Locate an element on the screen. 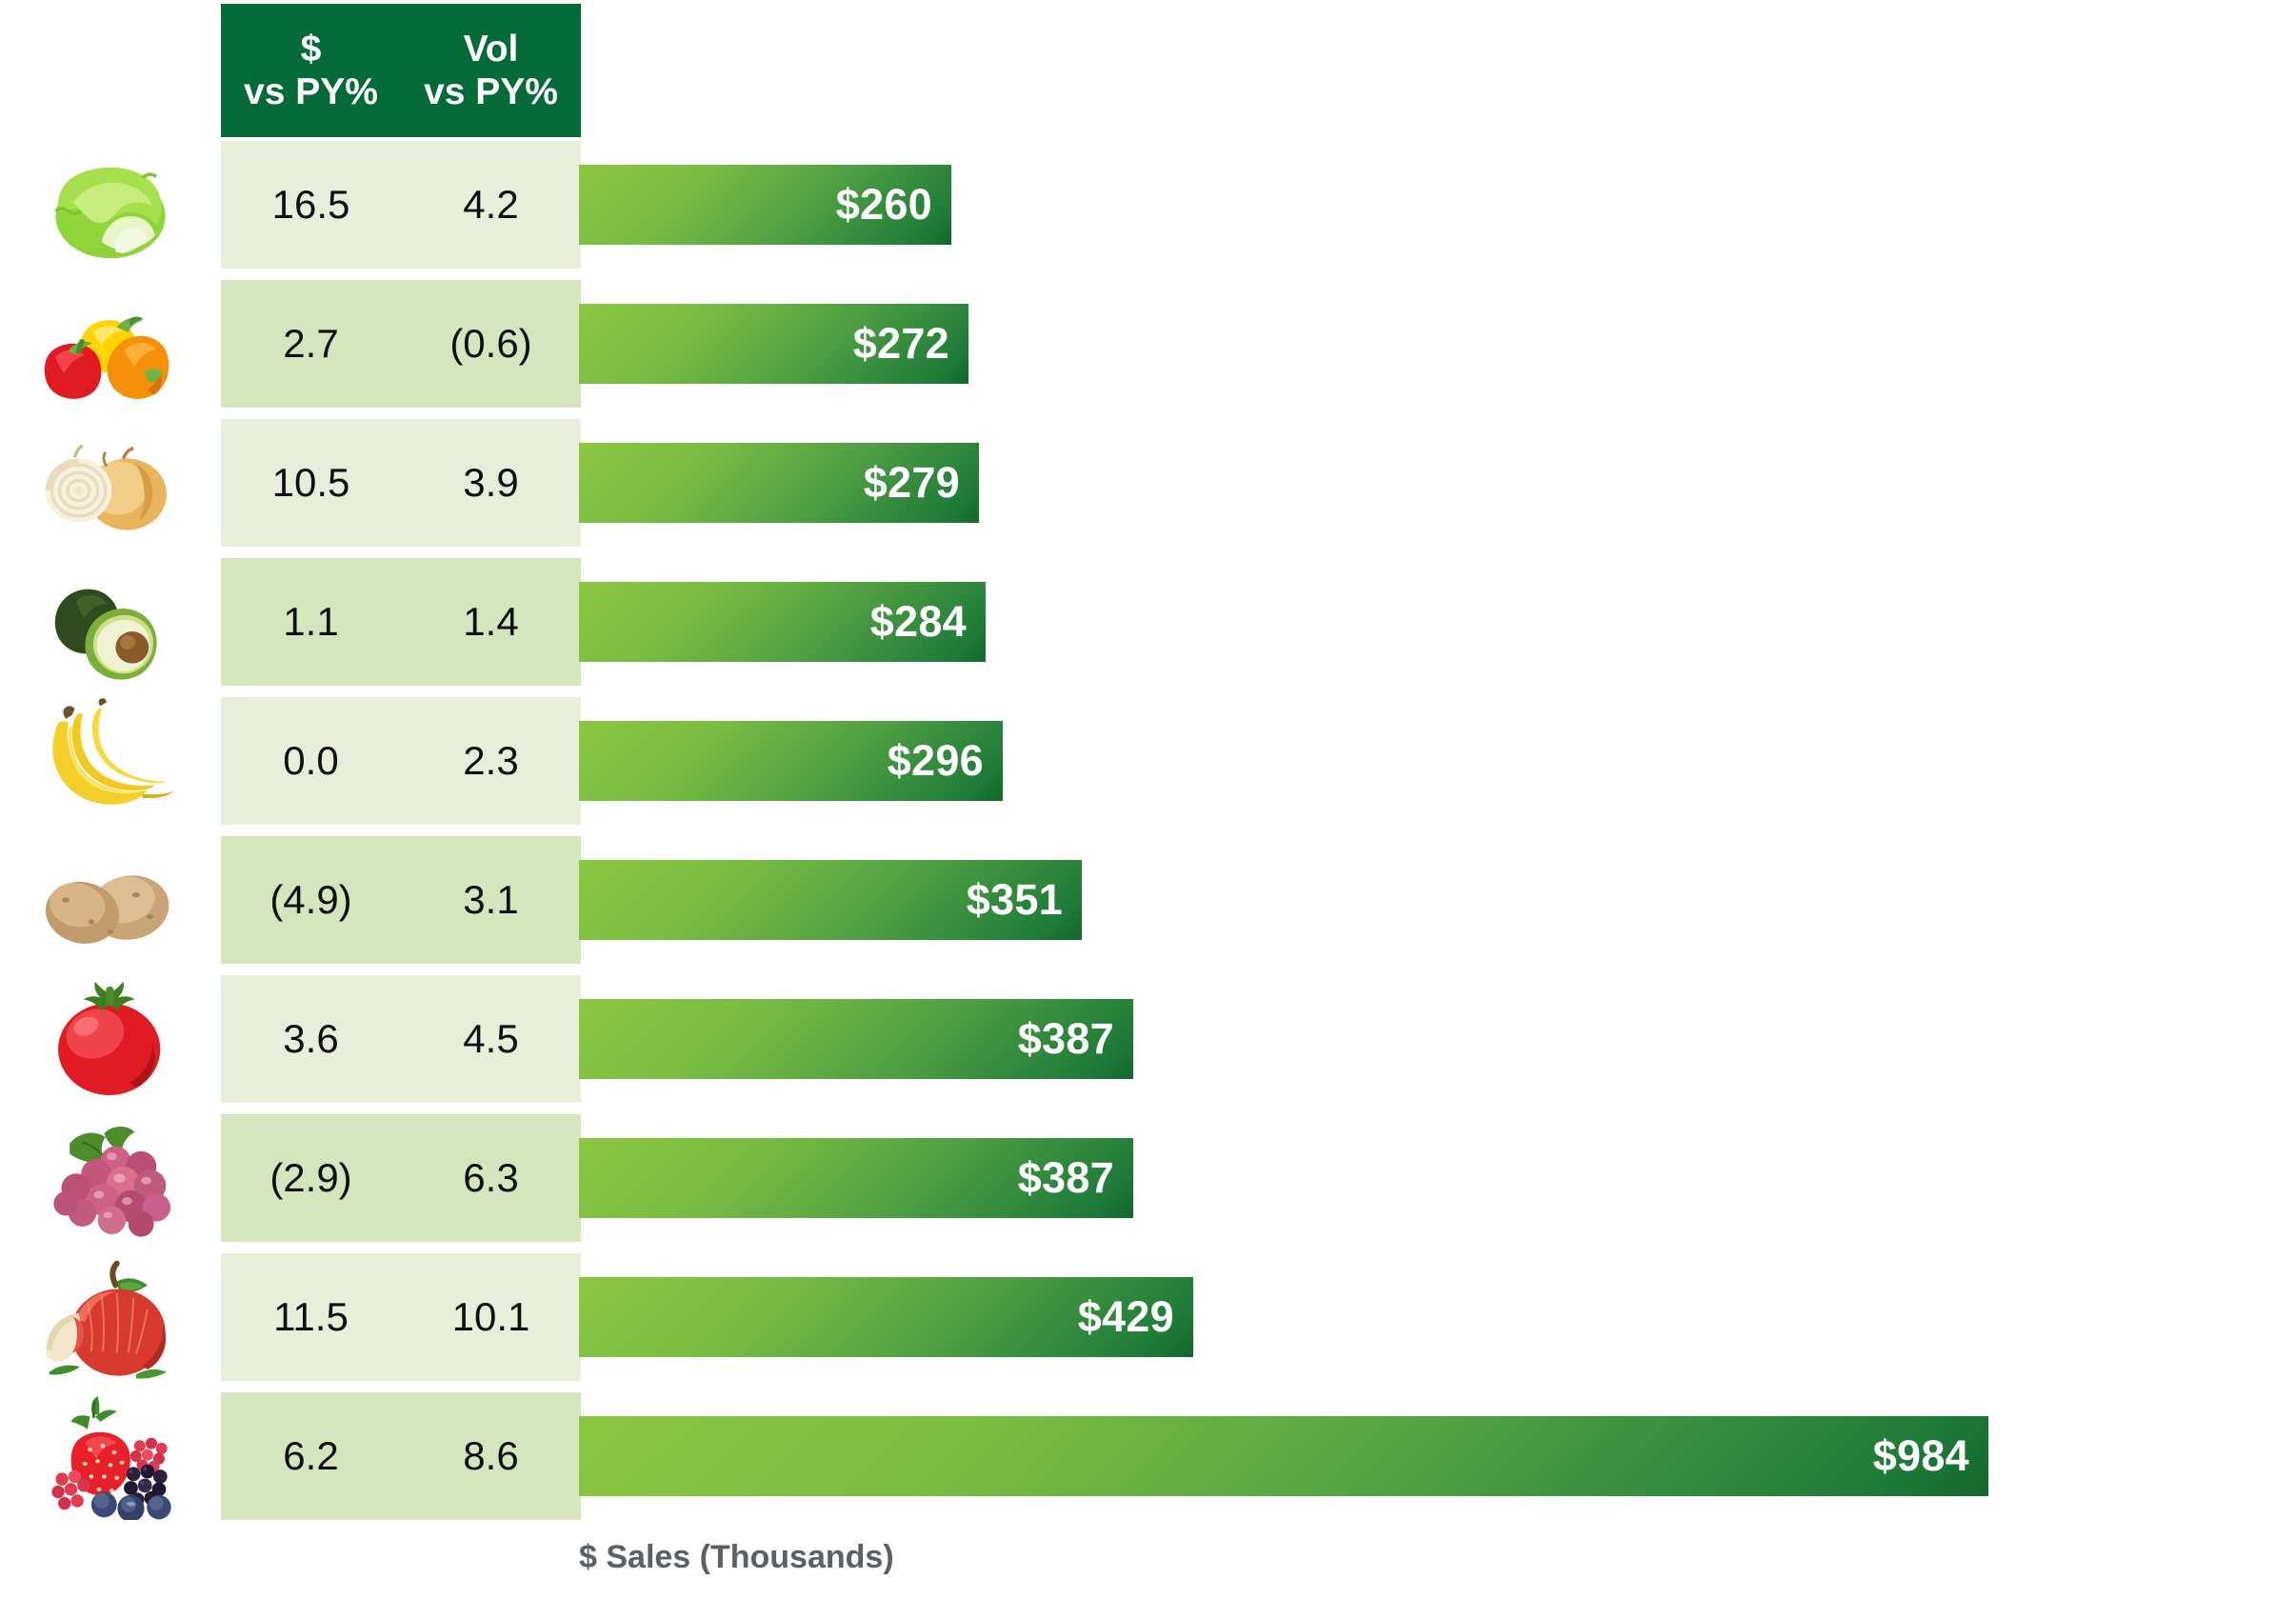  bar-value-label: $272 is located at coordinates (900, 343).